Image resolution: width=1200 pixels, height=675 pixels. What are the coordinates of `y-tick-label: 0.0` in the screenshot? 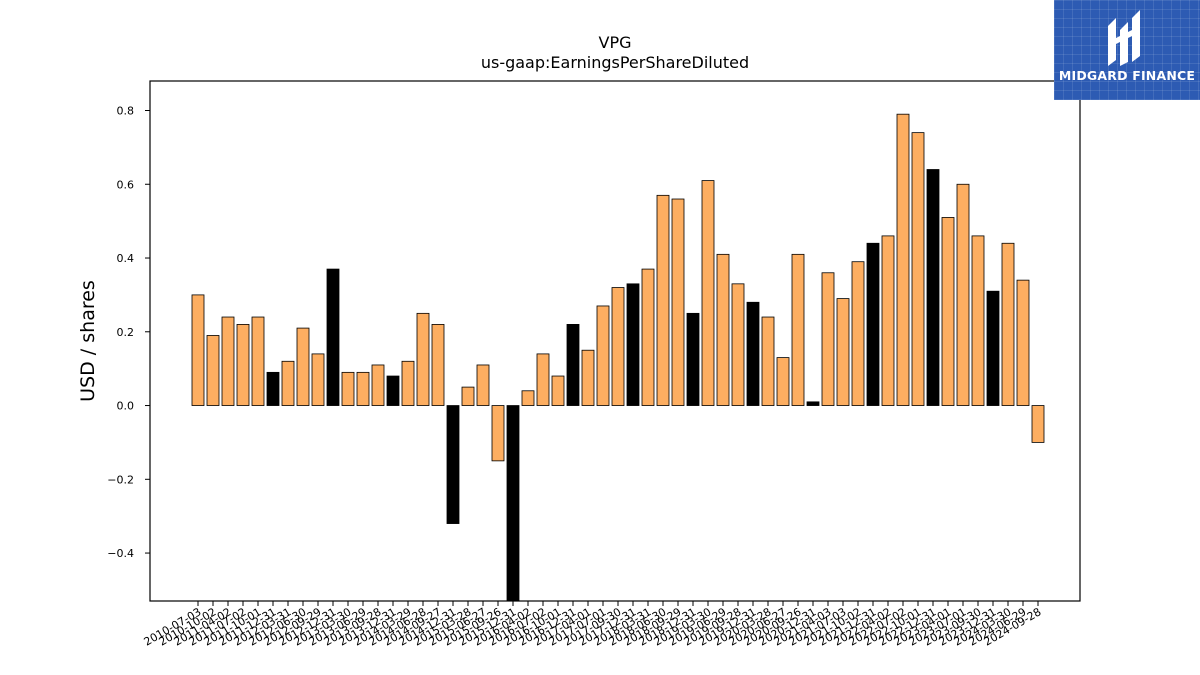 It's located at (126, 406).